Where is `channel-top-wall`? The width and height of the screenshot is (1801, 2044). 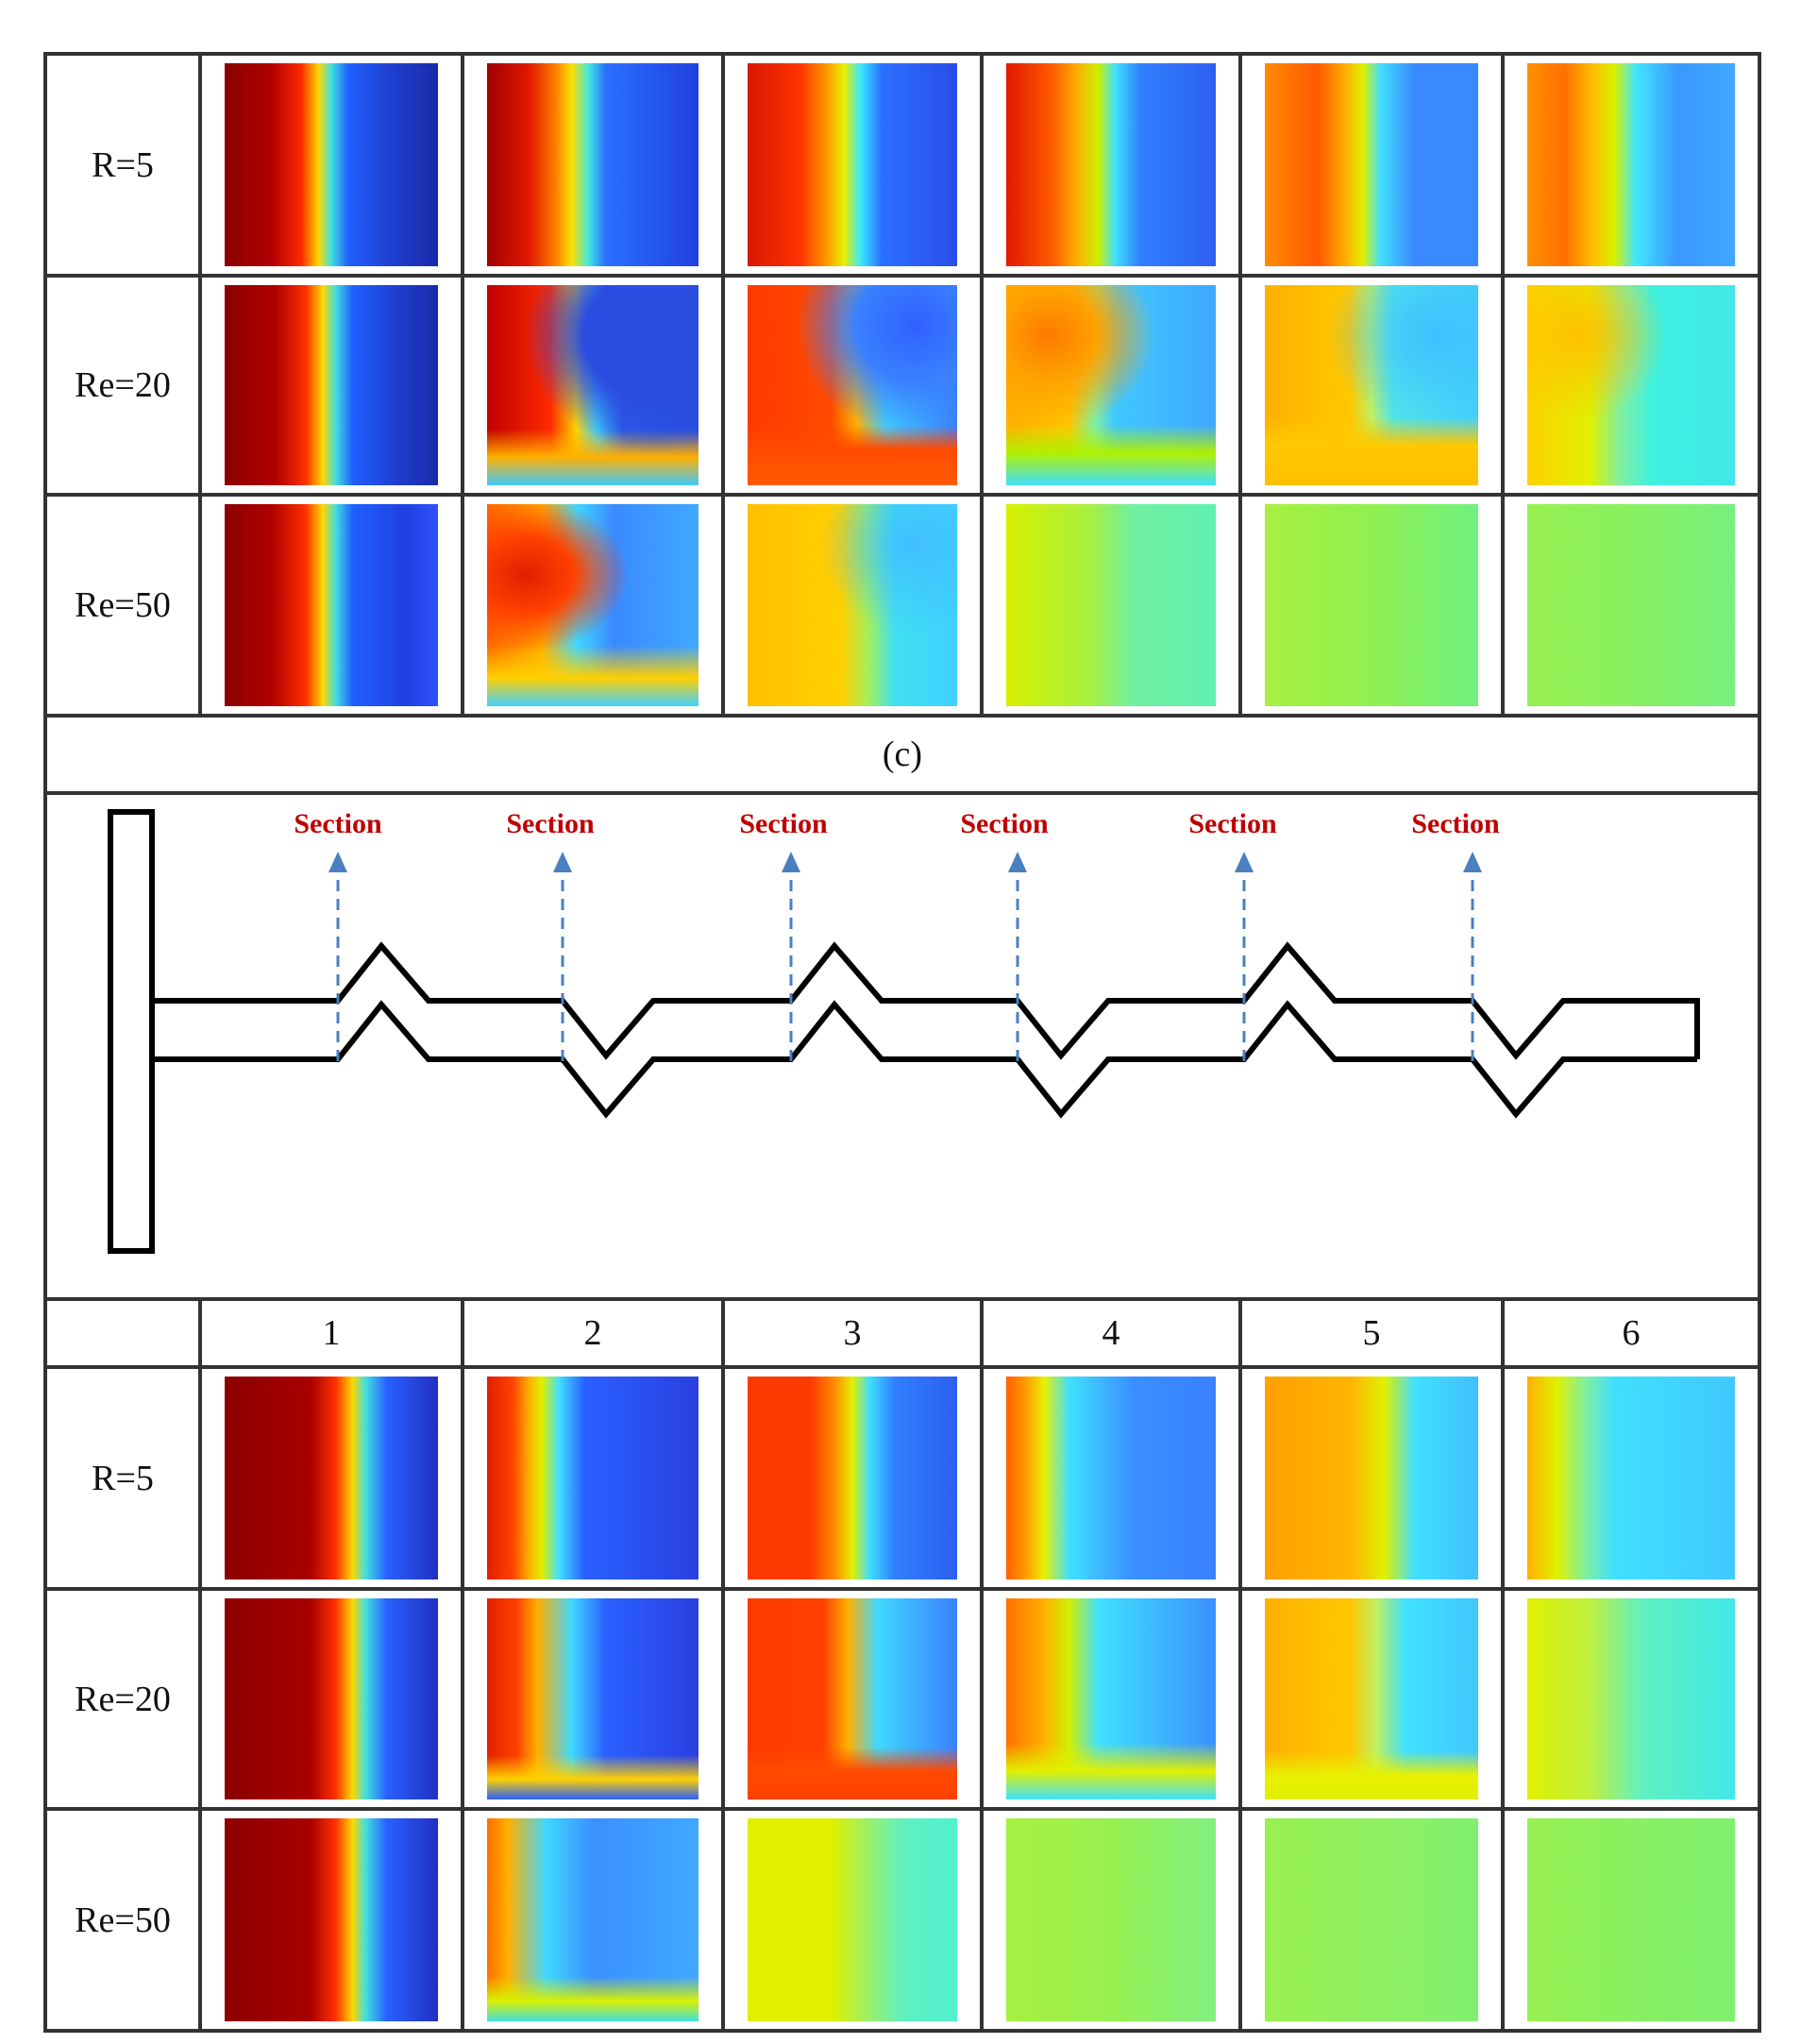
channel-top-wall is located at coordinates (926, 1001).